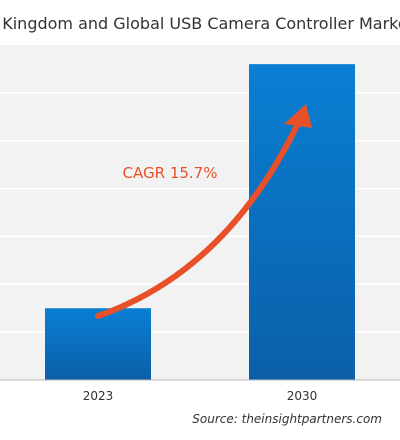  What do you see at coordinates (302, 396) in the screenshot?
I see `x-tick-label: 2030` at bounding box center [302, 396].